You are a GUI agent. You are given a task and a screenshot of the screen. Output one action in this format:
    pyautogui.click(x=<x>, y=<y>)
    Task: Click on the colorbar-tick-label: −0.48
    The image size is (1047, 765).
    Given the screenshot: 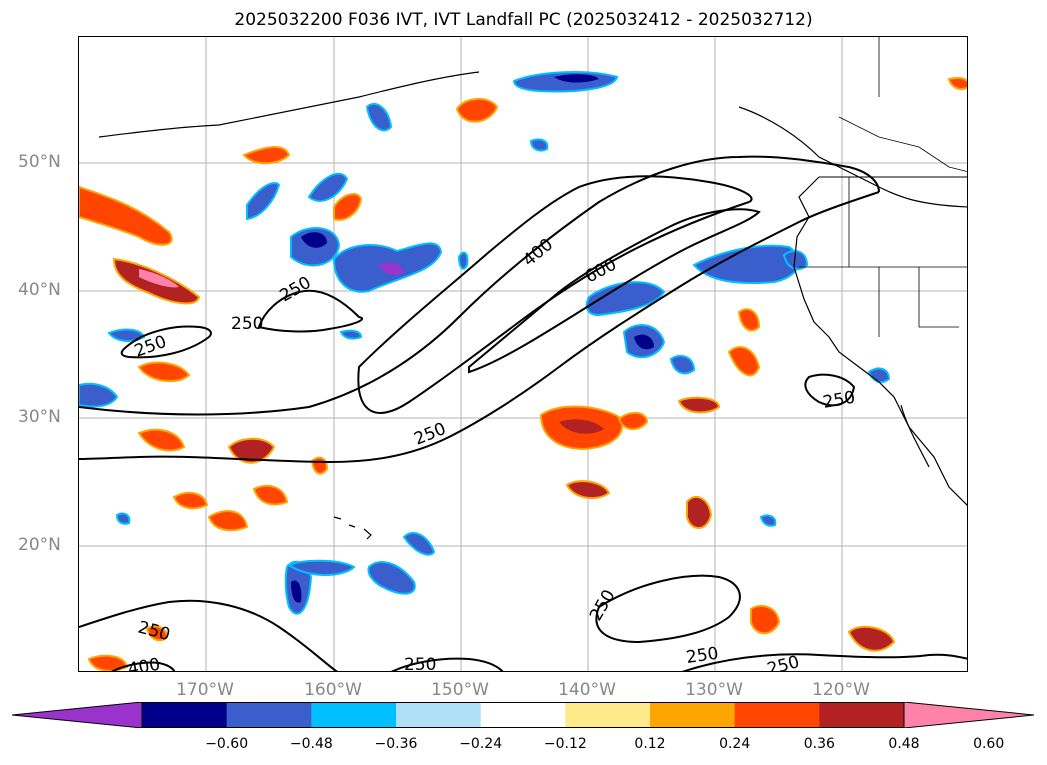 What is the action you would take?
    pyautogui.click(x=311, y=744)
    